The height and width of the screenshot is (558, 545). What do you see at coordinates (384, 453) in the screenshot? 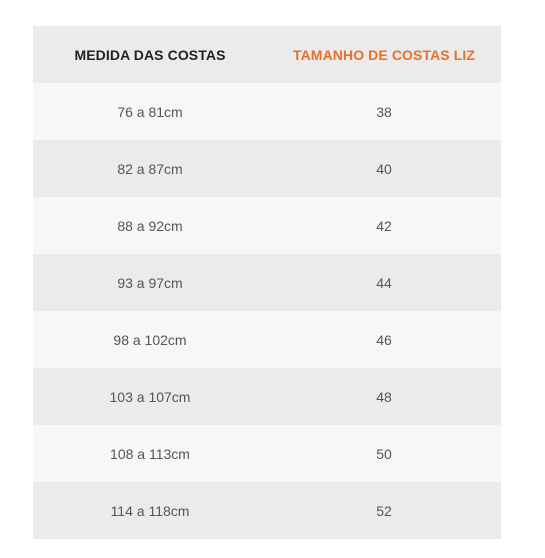
I see `size-cell: 50` at bounding box center [384, 453].